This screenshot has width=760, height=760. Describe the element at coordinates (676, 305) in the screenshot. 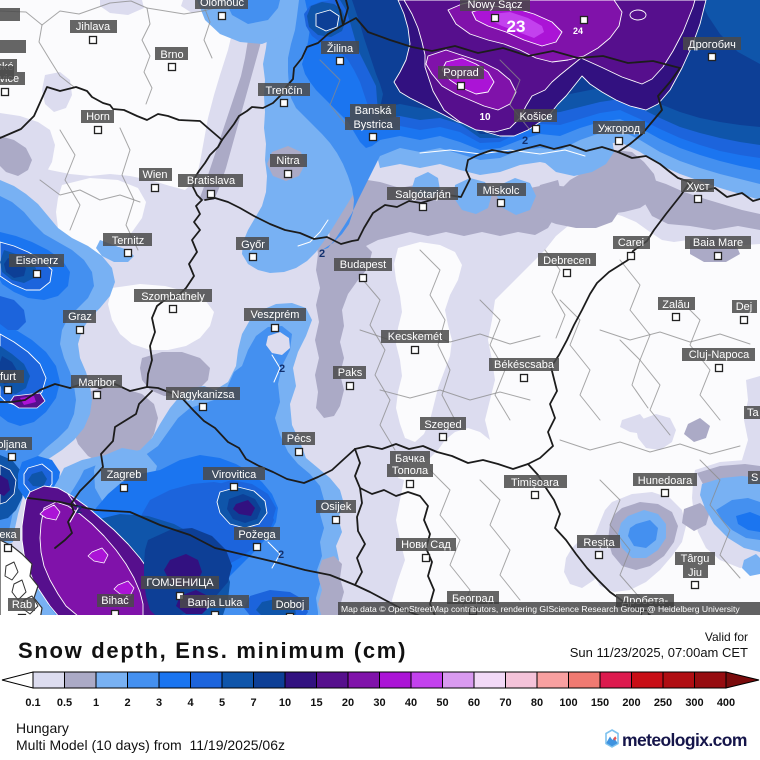

I see `svg-text: Zalău` at that location.